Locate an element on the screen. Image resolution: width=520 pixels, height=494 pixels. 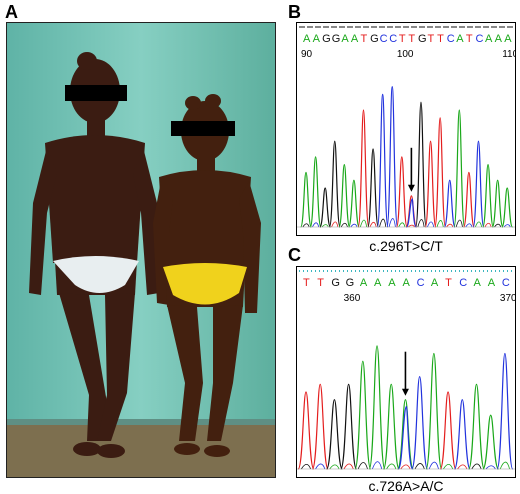
eye-bar-left is located at coordinates (96, 93).